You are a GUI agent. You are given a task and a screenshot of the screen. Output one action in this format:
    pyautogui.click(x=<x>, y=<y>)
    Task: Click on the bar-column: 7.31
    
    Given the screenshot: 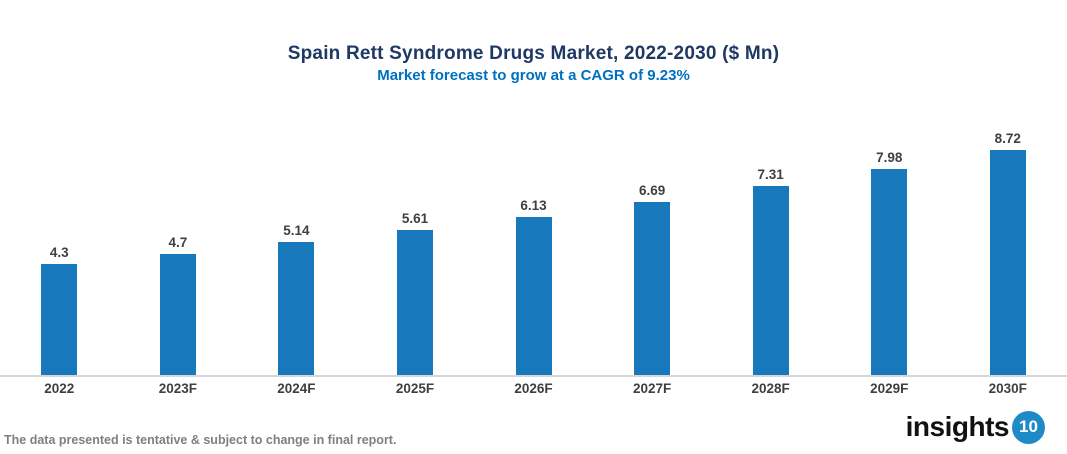 What is the action you would take?
    pyautogui.click(x=770, y=271)
    